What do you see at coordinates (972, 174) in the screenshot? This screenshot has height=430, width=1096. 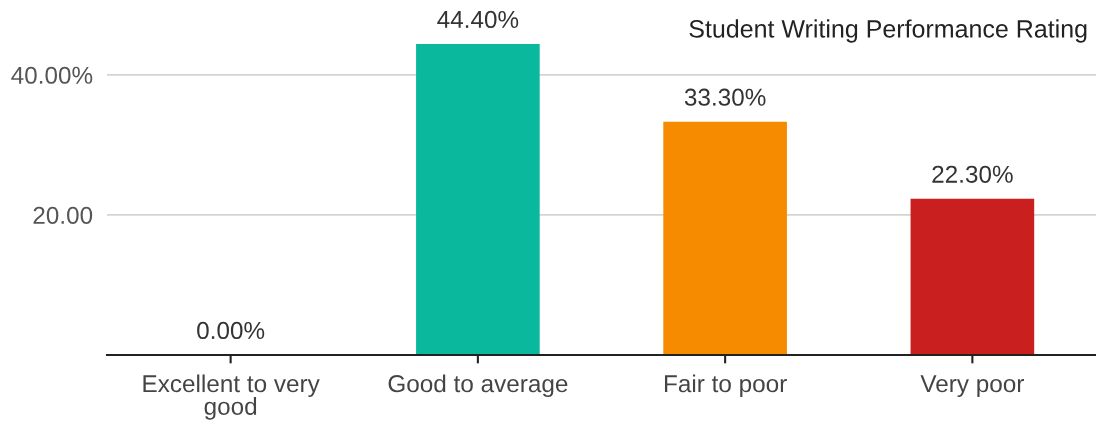 I see `data-label: 22.30%` at bounding box center [972, 174].